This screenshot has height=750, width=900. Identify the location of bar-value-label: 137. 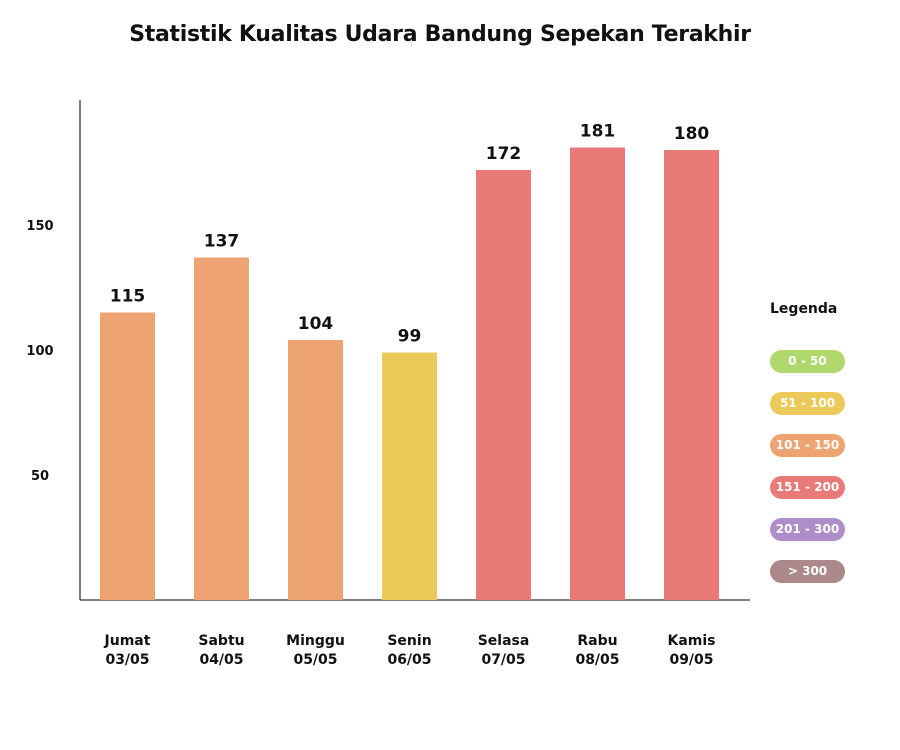
(222, 242).